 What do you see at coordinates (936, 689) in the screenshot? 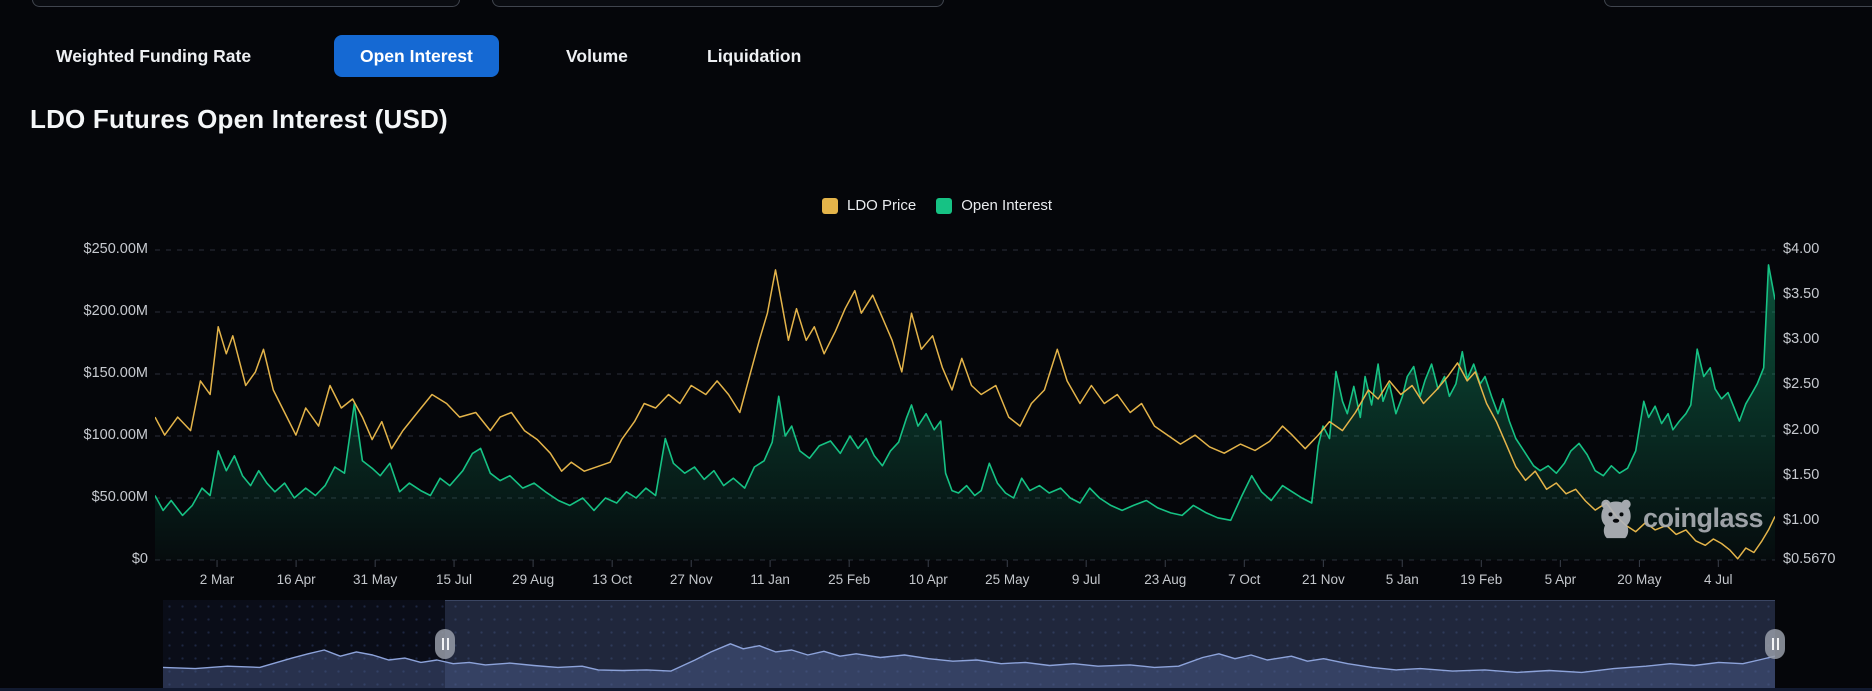
I see `navigator-bottom-edge` at bounding box center [936, 689].